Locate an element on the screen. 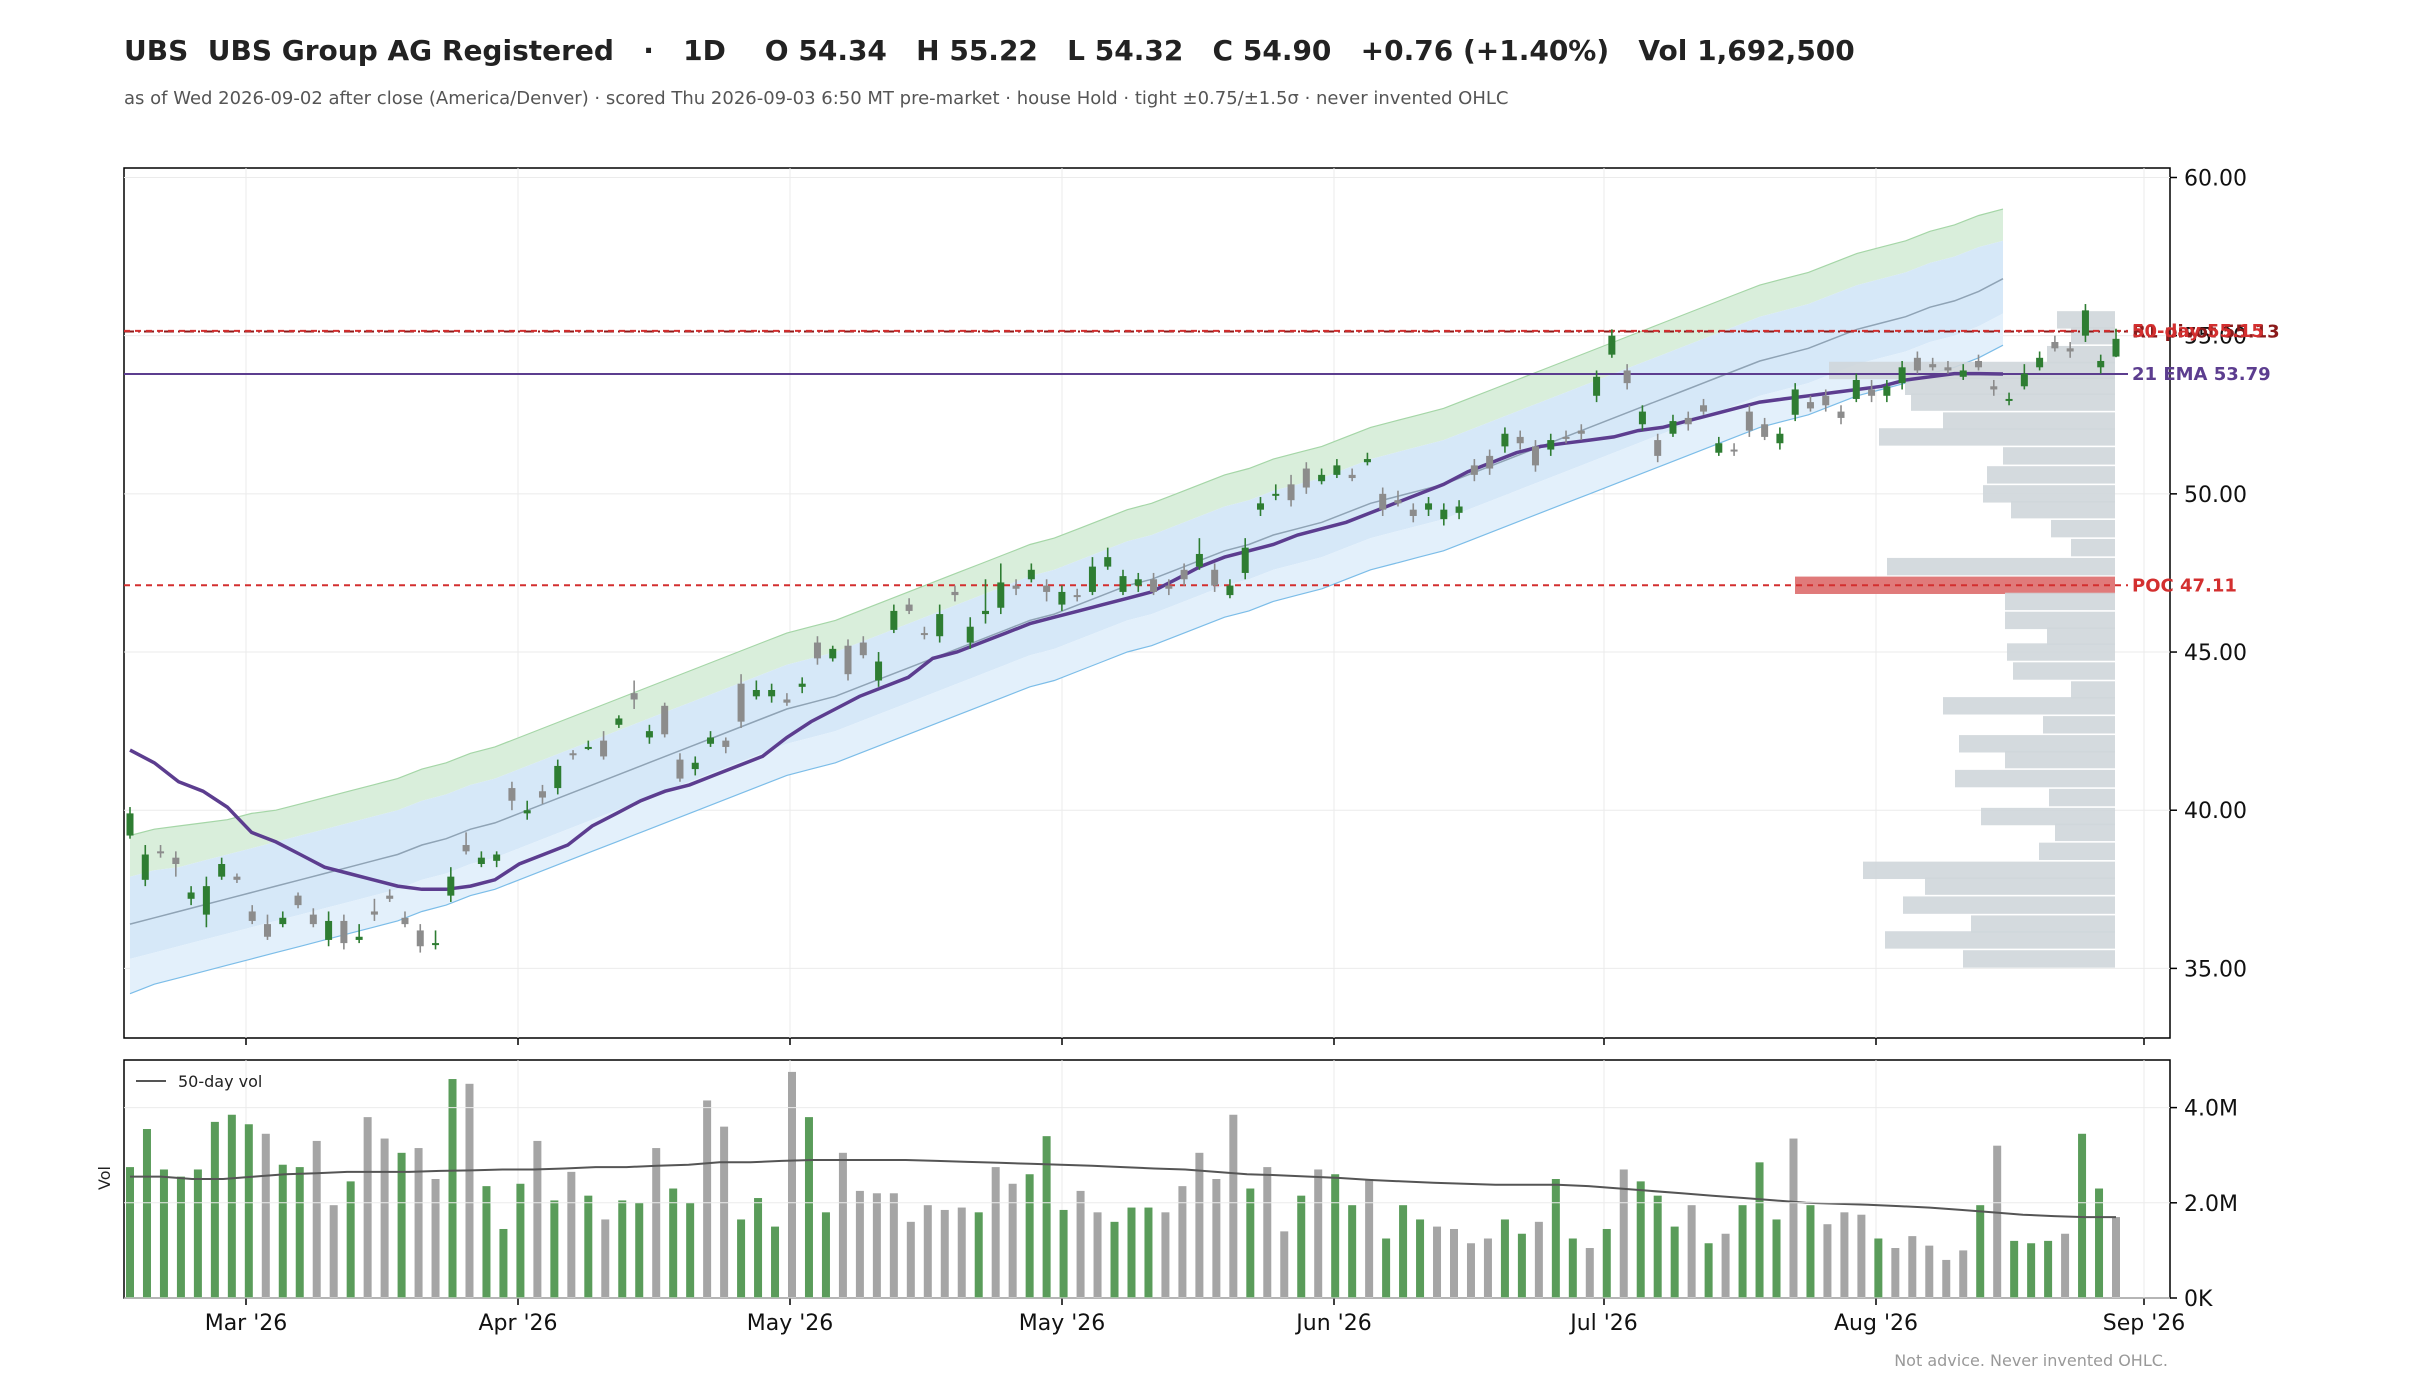  volume-axis-label: Vol is located at coordinates (104, 1178).